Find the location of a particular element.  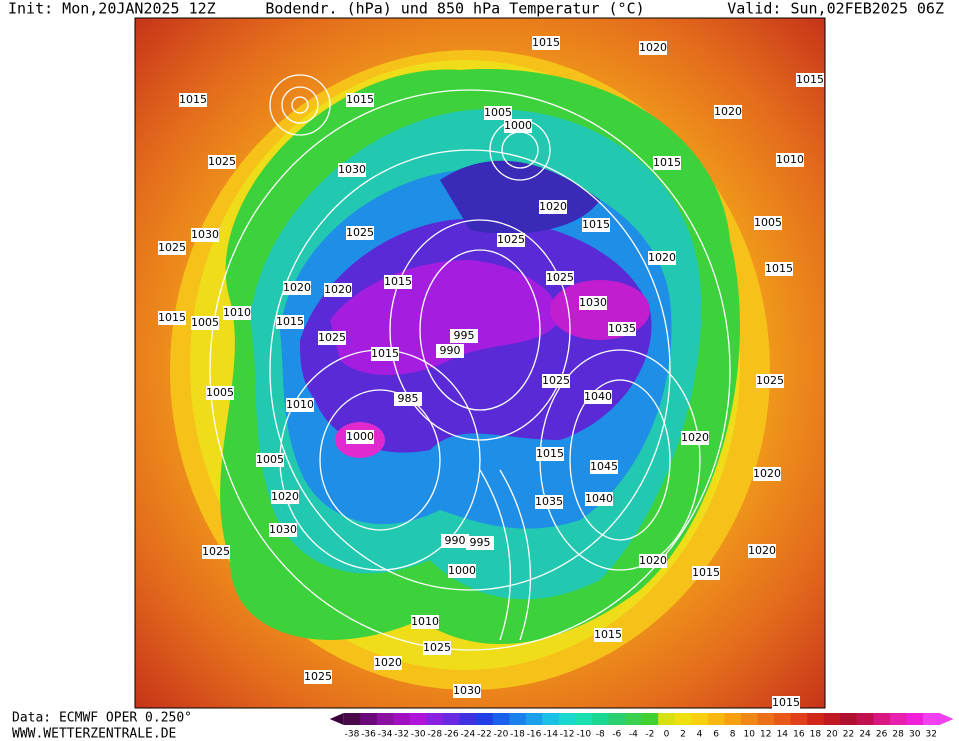

colorbar-tick-label: -16 is located at coordinates (534, 735).